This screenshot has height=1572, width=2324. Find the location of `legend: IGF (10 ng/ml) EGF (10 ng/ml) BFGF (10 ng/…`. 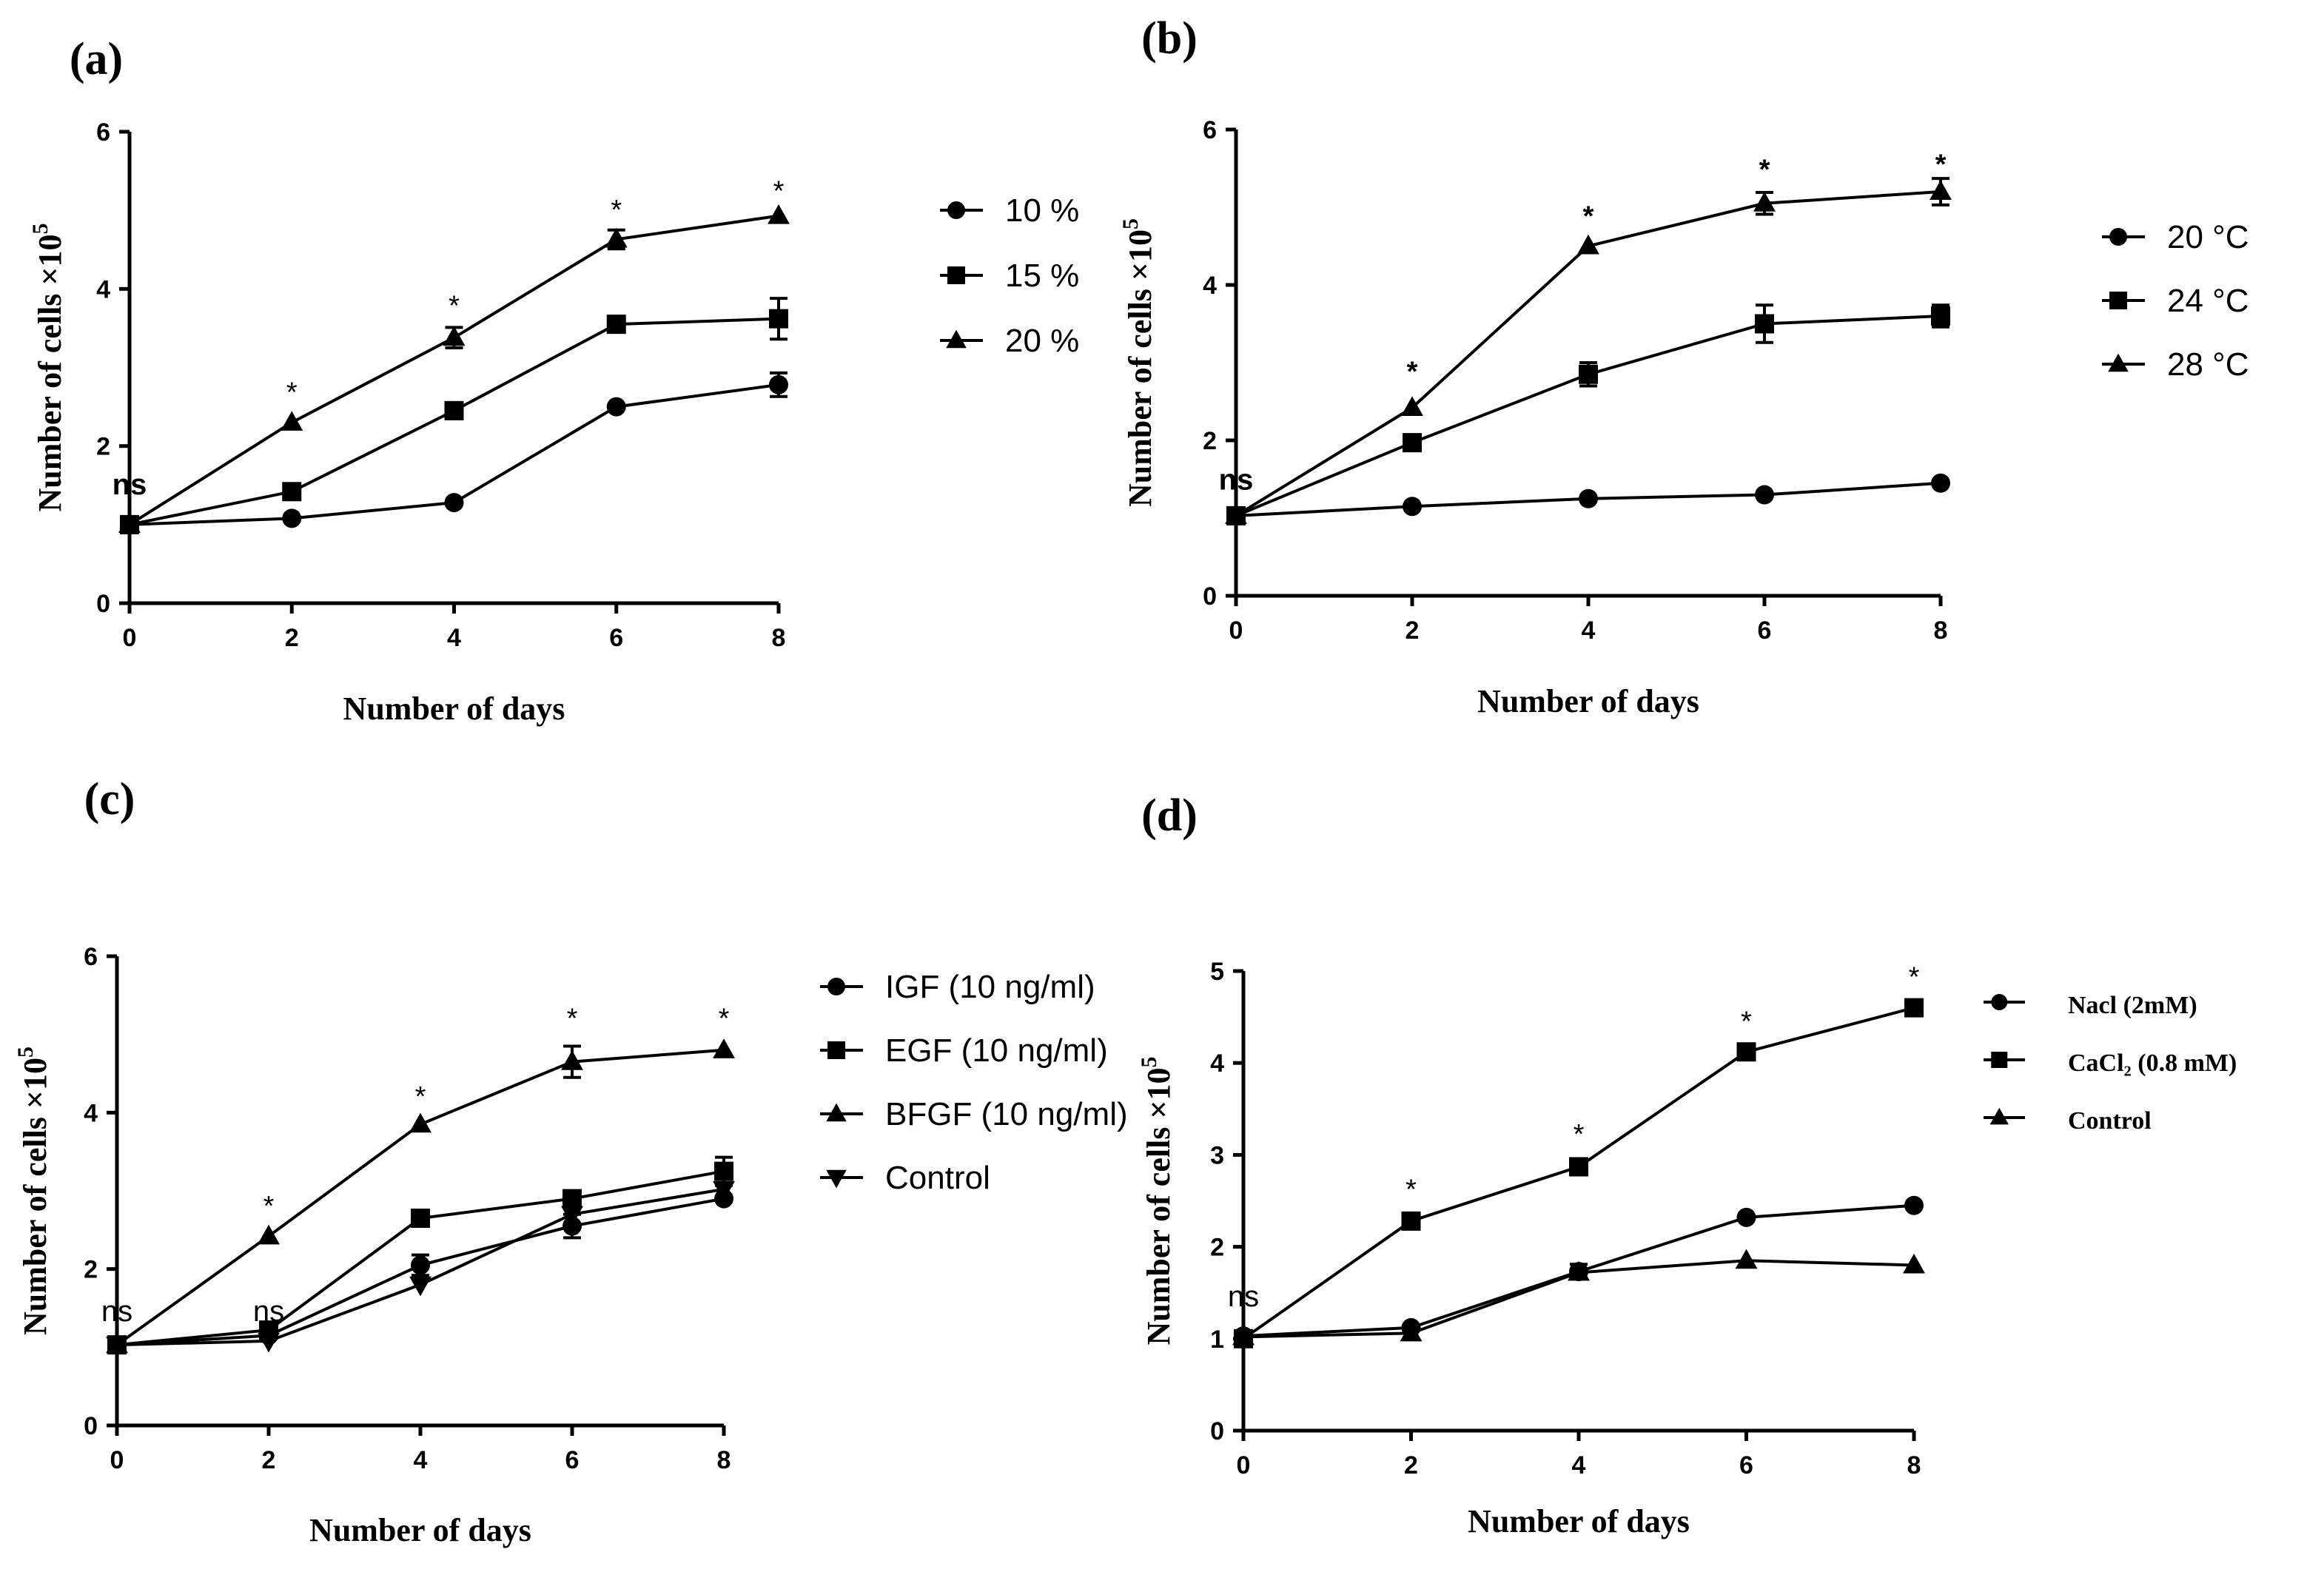

legend: IGF (10 ng/ml) EGF (10 ng/ml) BFGF (10 ng/… is located at coordinates (974, 1082).